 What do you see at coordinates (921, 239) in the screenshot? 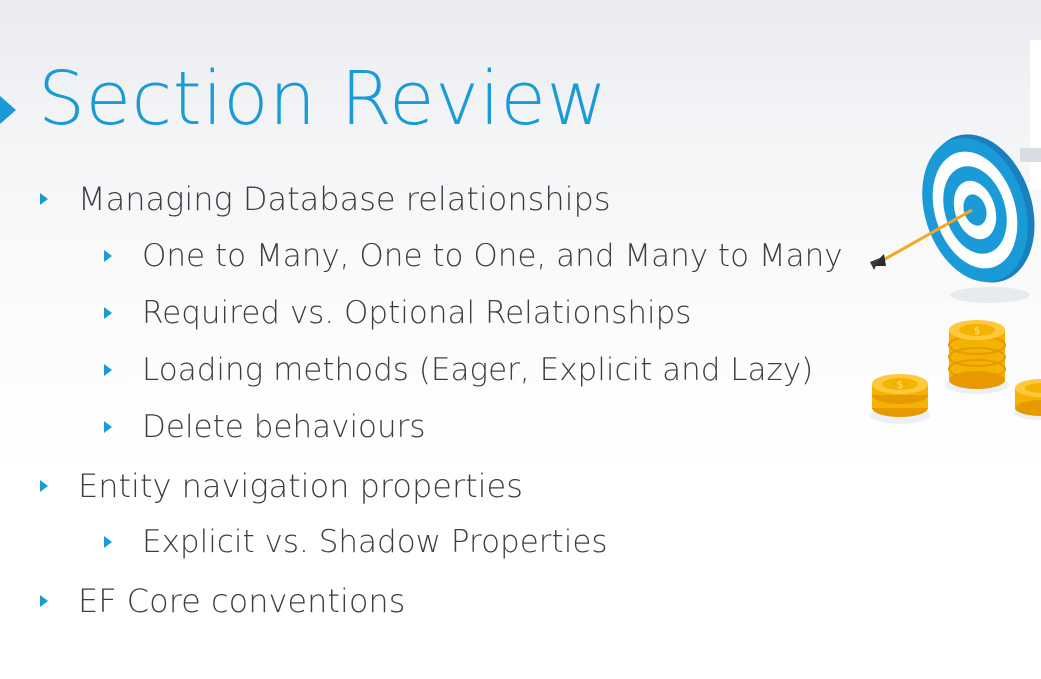
I see `arrow-icon` at bounding box center [921, 239].